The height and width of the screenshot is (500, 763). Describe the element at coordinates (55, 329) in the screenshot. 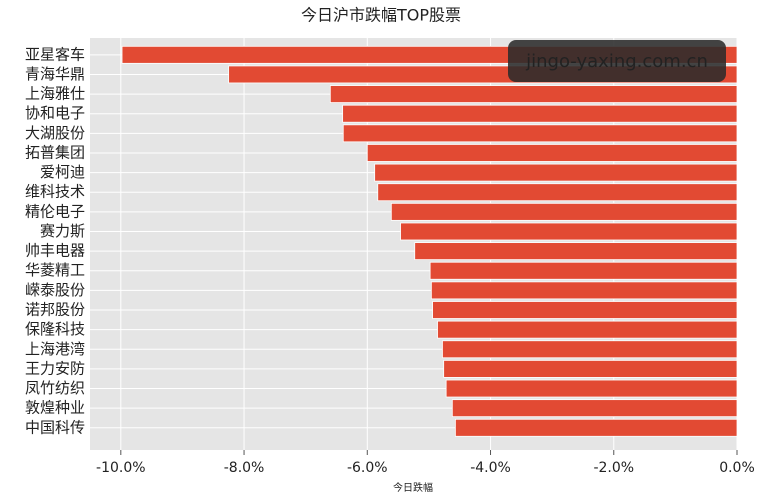

I see `y-tick-label: 保隆科技` at that location.